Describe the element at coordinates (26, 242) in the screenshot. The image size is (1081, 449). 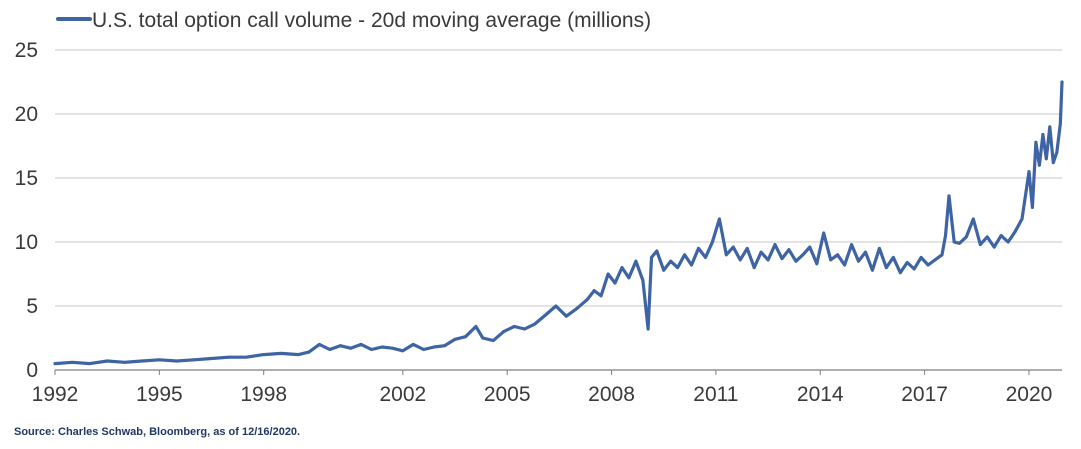
I see `y-tick-label: 10` at that location.